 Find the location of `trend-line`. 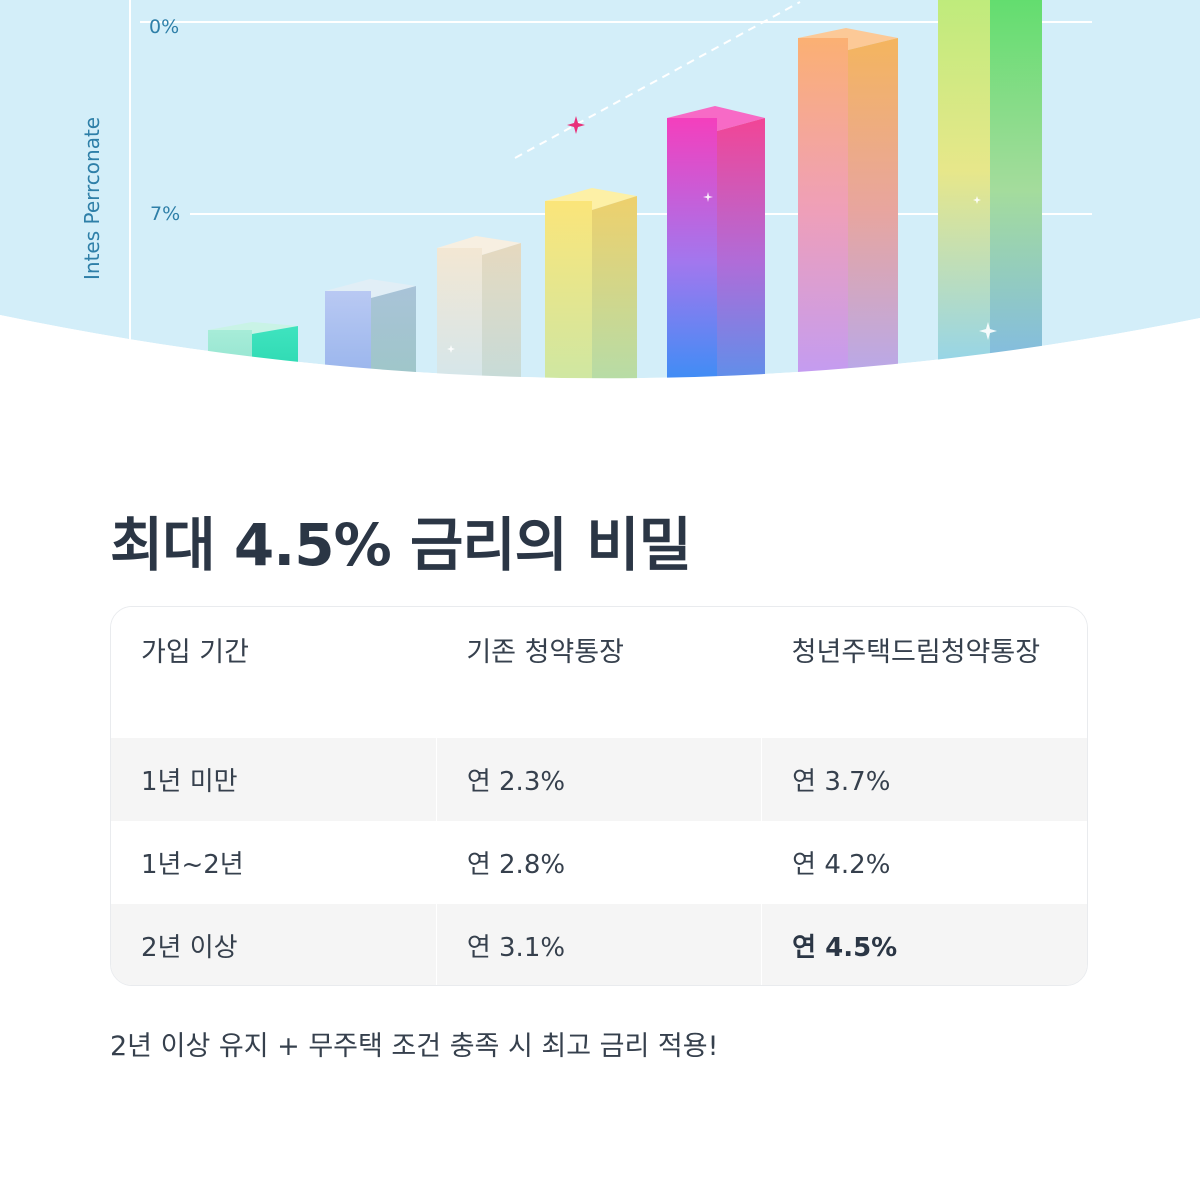

trend-line is located at coordinates (657, 80).